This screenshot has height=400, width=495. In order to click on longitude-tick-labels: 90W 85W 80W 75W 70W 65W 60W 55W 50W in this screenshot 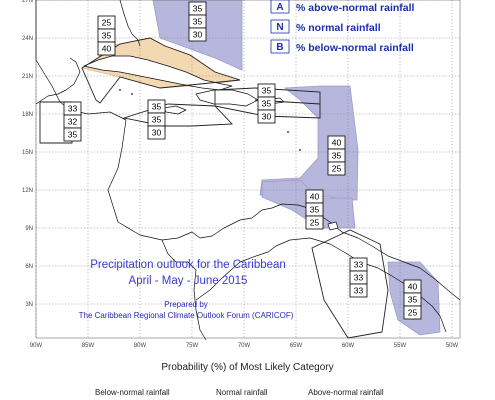, I will do `click(244, 346)`.